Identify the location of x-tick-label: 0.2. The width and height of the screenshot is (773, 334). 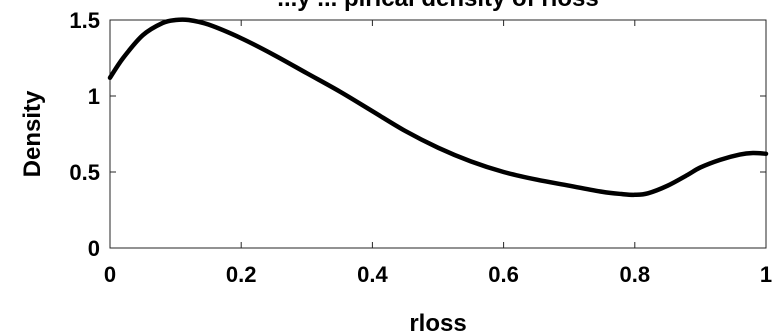
(241, 274).